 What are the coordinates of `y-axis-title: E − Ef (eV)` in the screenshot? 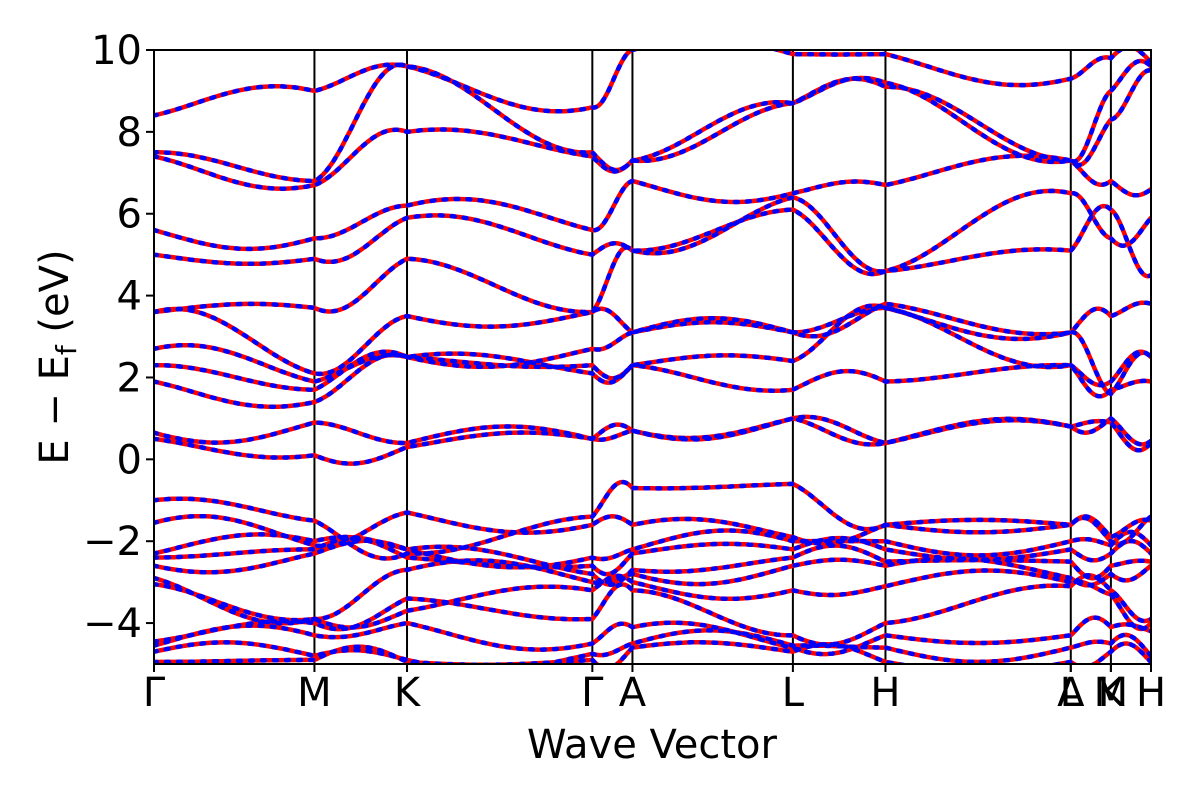 It's located at (57, 356).